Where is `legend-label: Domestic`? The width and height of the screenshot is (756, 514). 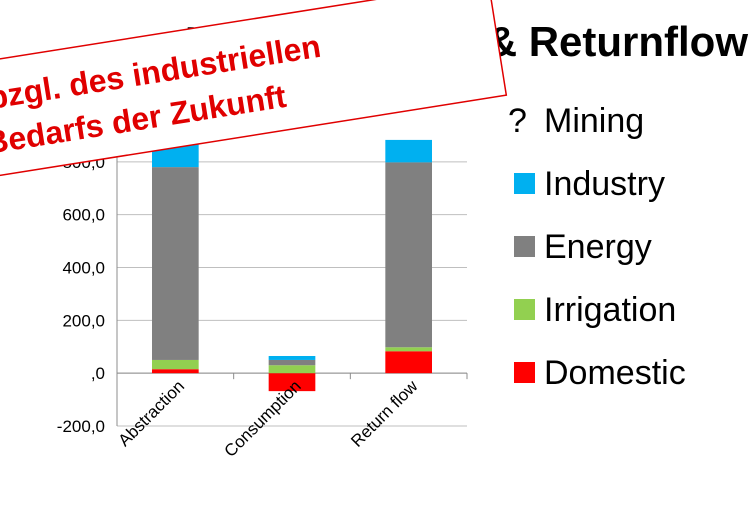 legend-label: Domestic is located at coordinates (615, 373).